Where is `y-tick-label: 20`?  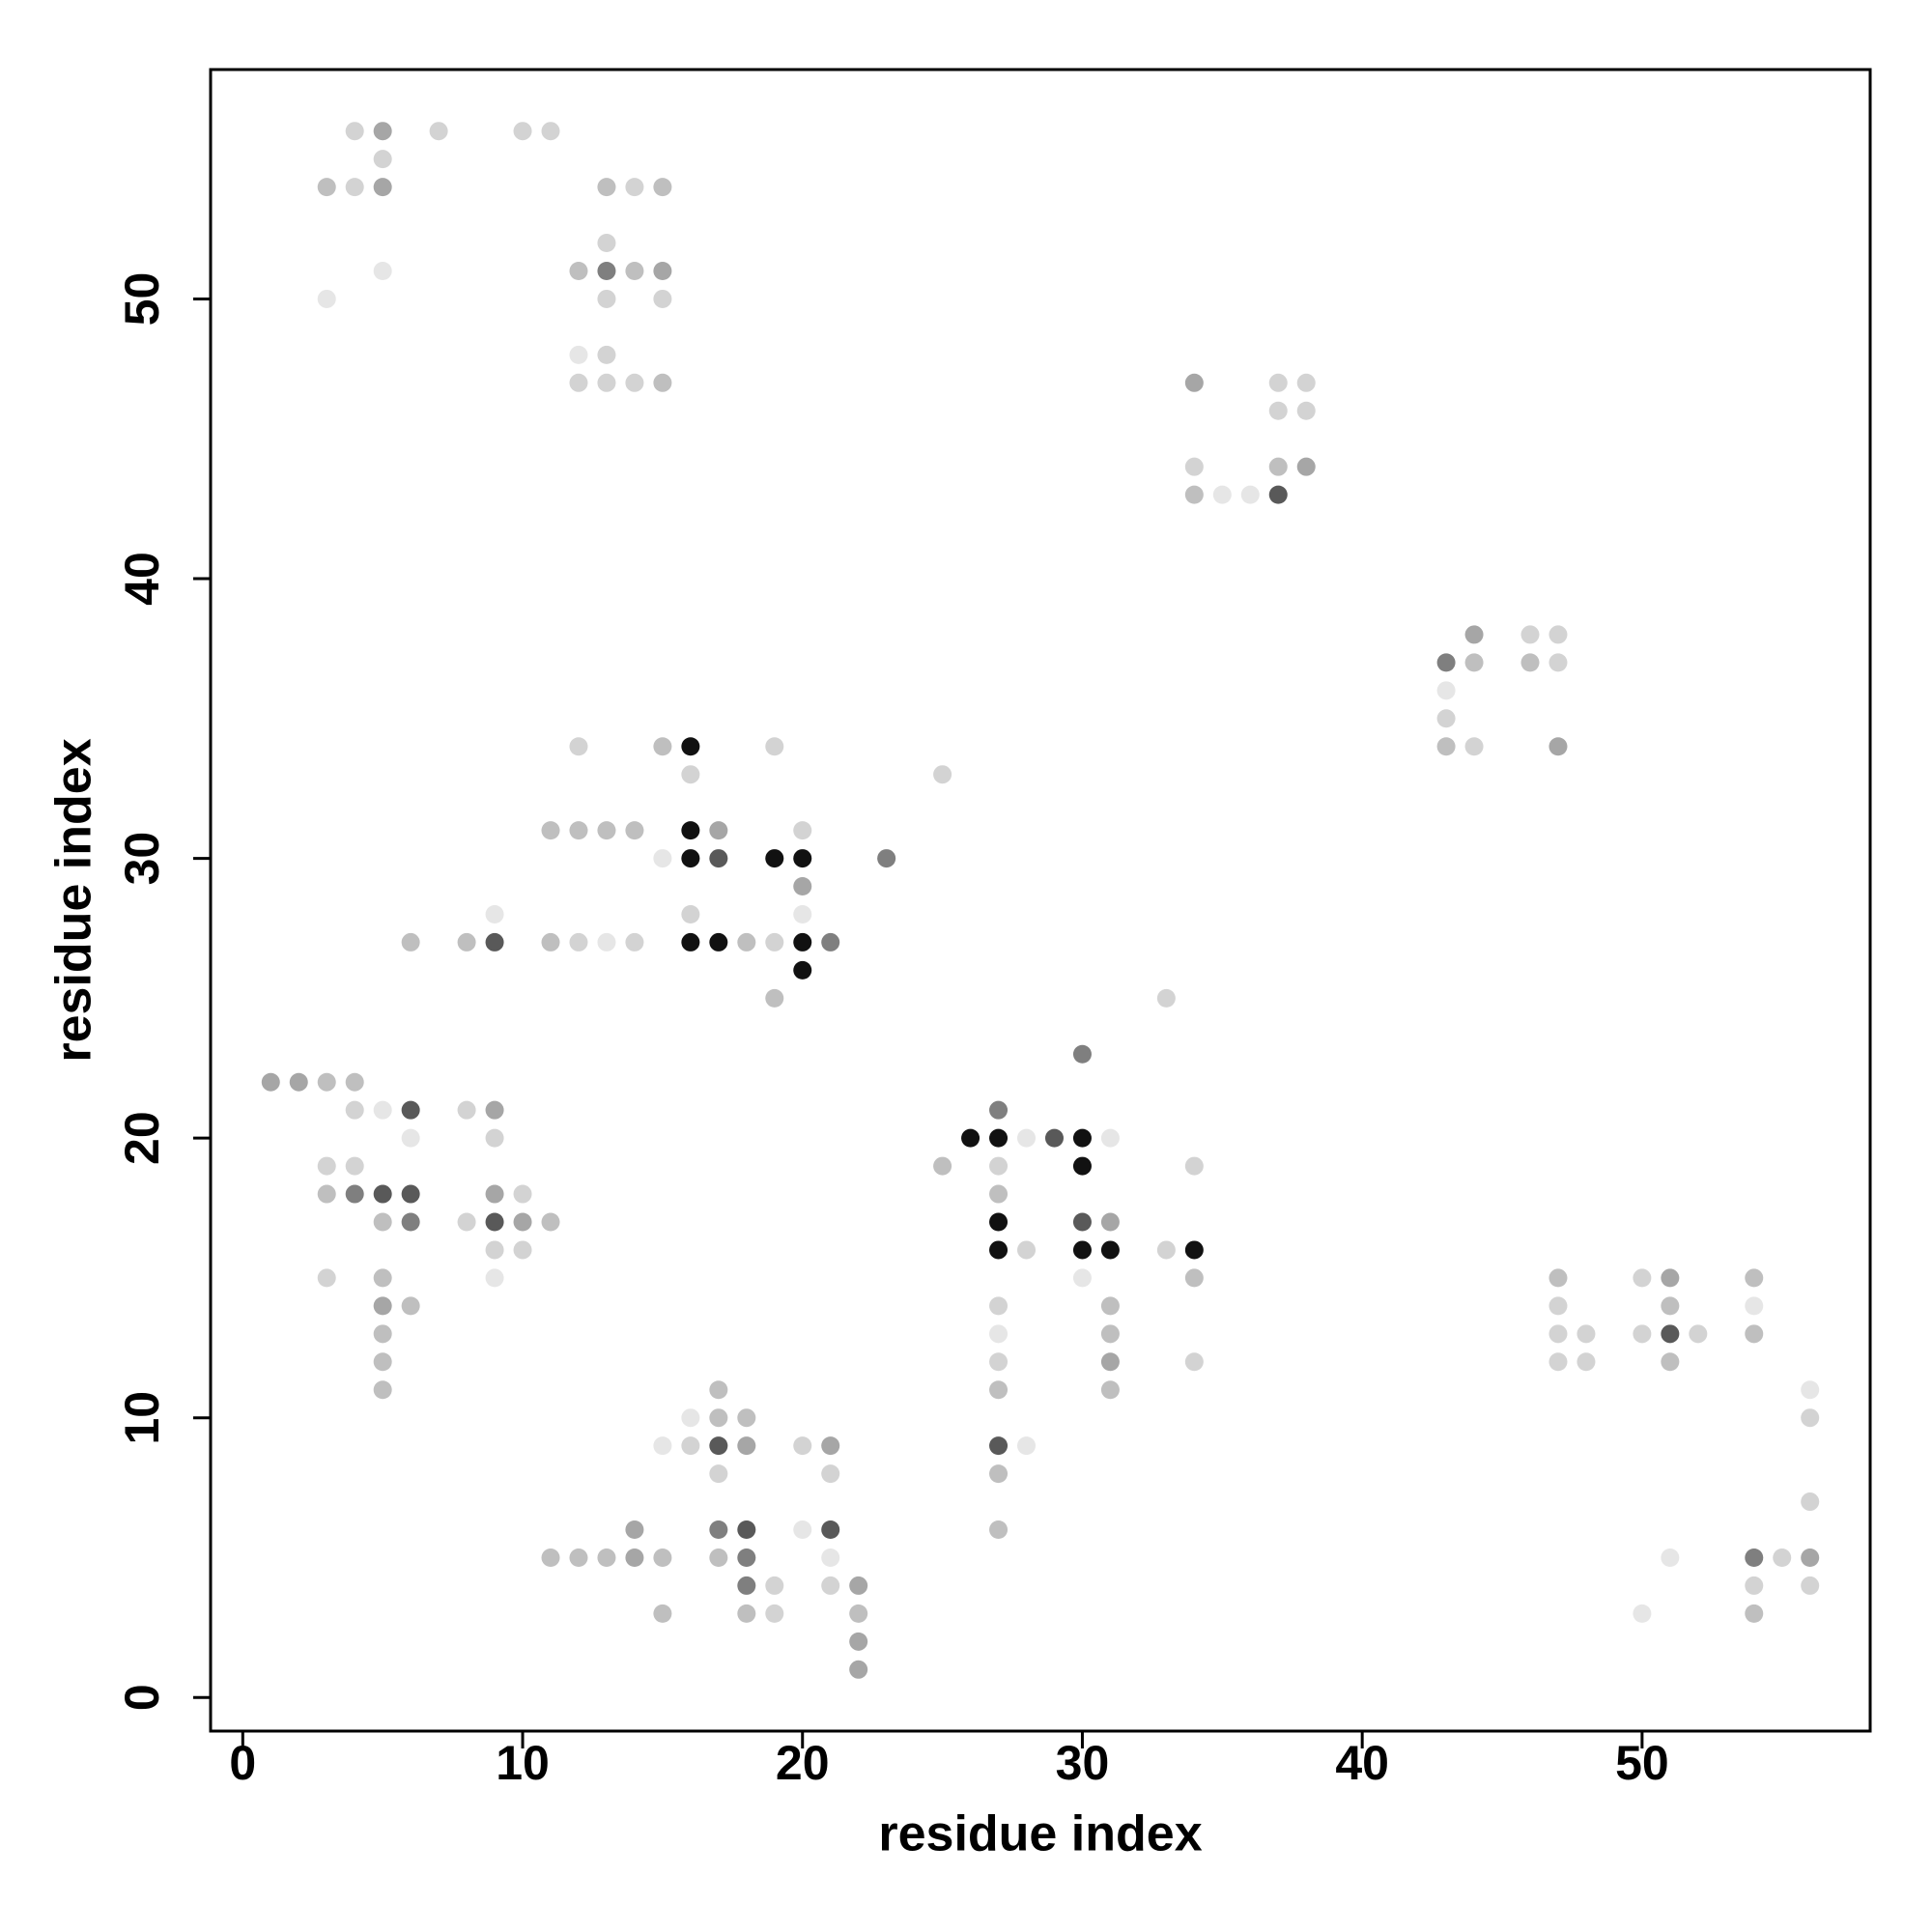 y-tick-label: 20 is located at coordinates (142, 1138).